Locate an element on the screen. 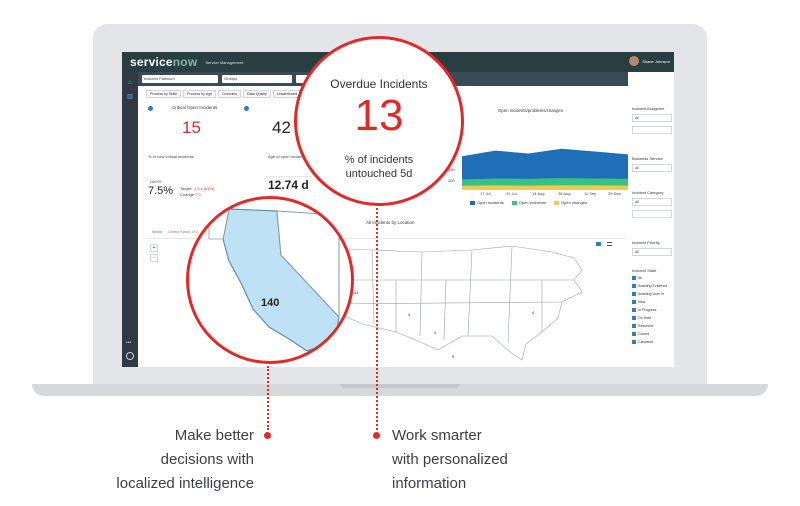 The image size is (800, 506). breadcrumb-world: World is located at coordinates (157, 232).